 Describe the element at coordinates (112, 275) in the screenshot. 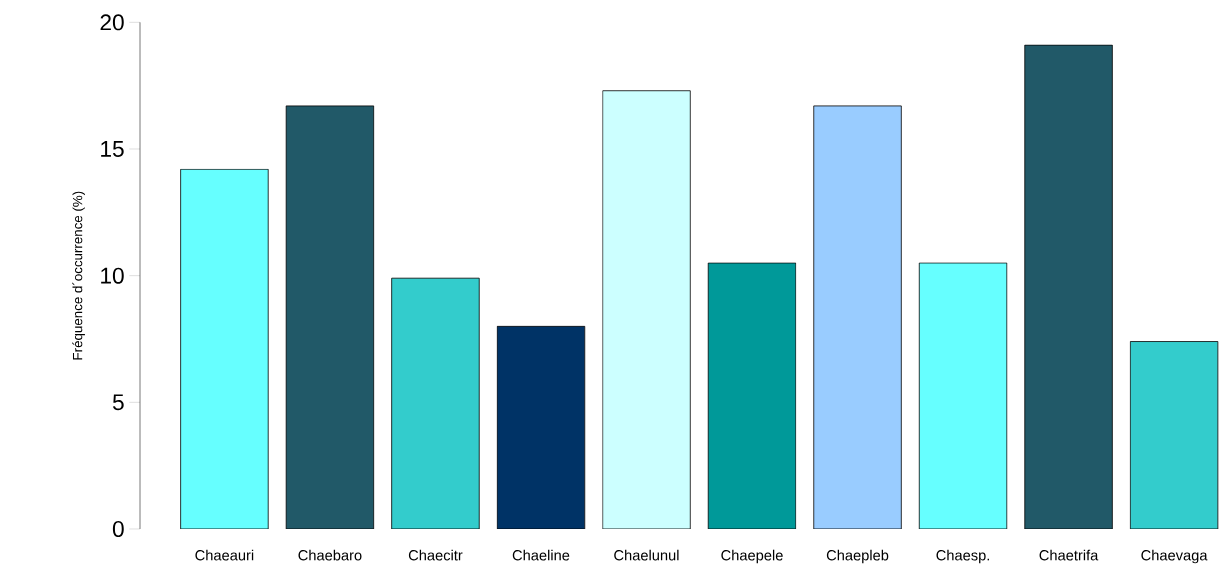

I see `y-tick-label: 10` at that location.